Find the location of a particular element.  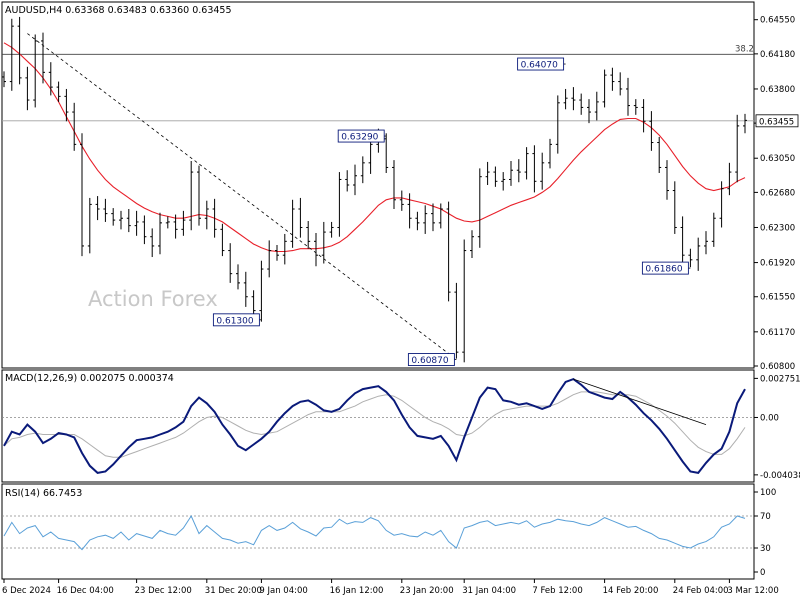

y-tick-label: 0.64550 is located at coordinates (777, 21).